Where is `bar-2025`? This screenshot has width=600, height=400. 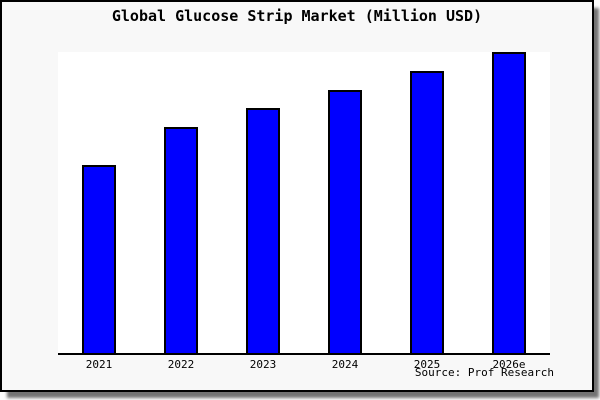
bar-2025 is located at coordinates (427, 212).